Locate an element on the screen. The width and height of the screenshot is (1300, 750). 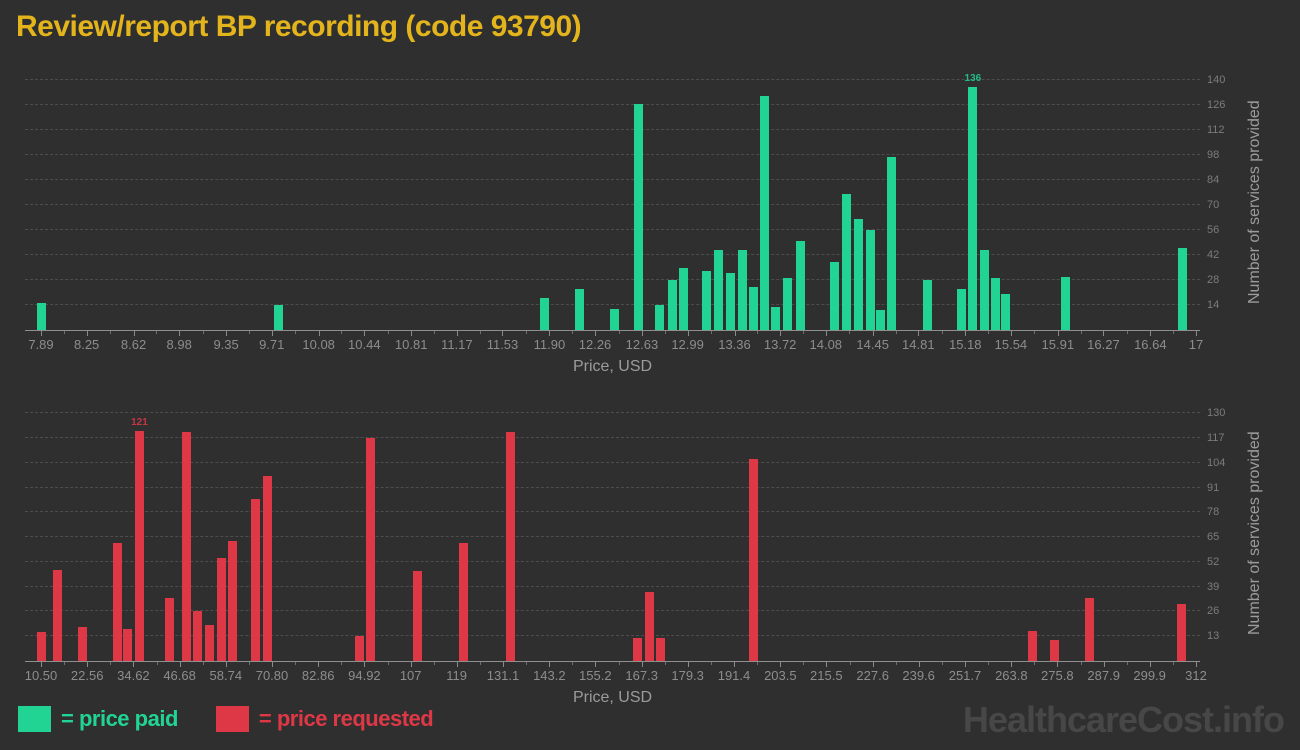
y-tick-label: 126 is located at coordinates (1216, 105).